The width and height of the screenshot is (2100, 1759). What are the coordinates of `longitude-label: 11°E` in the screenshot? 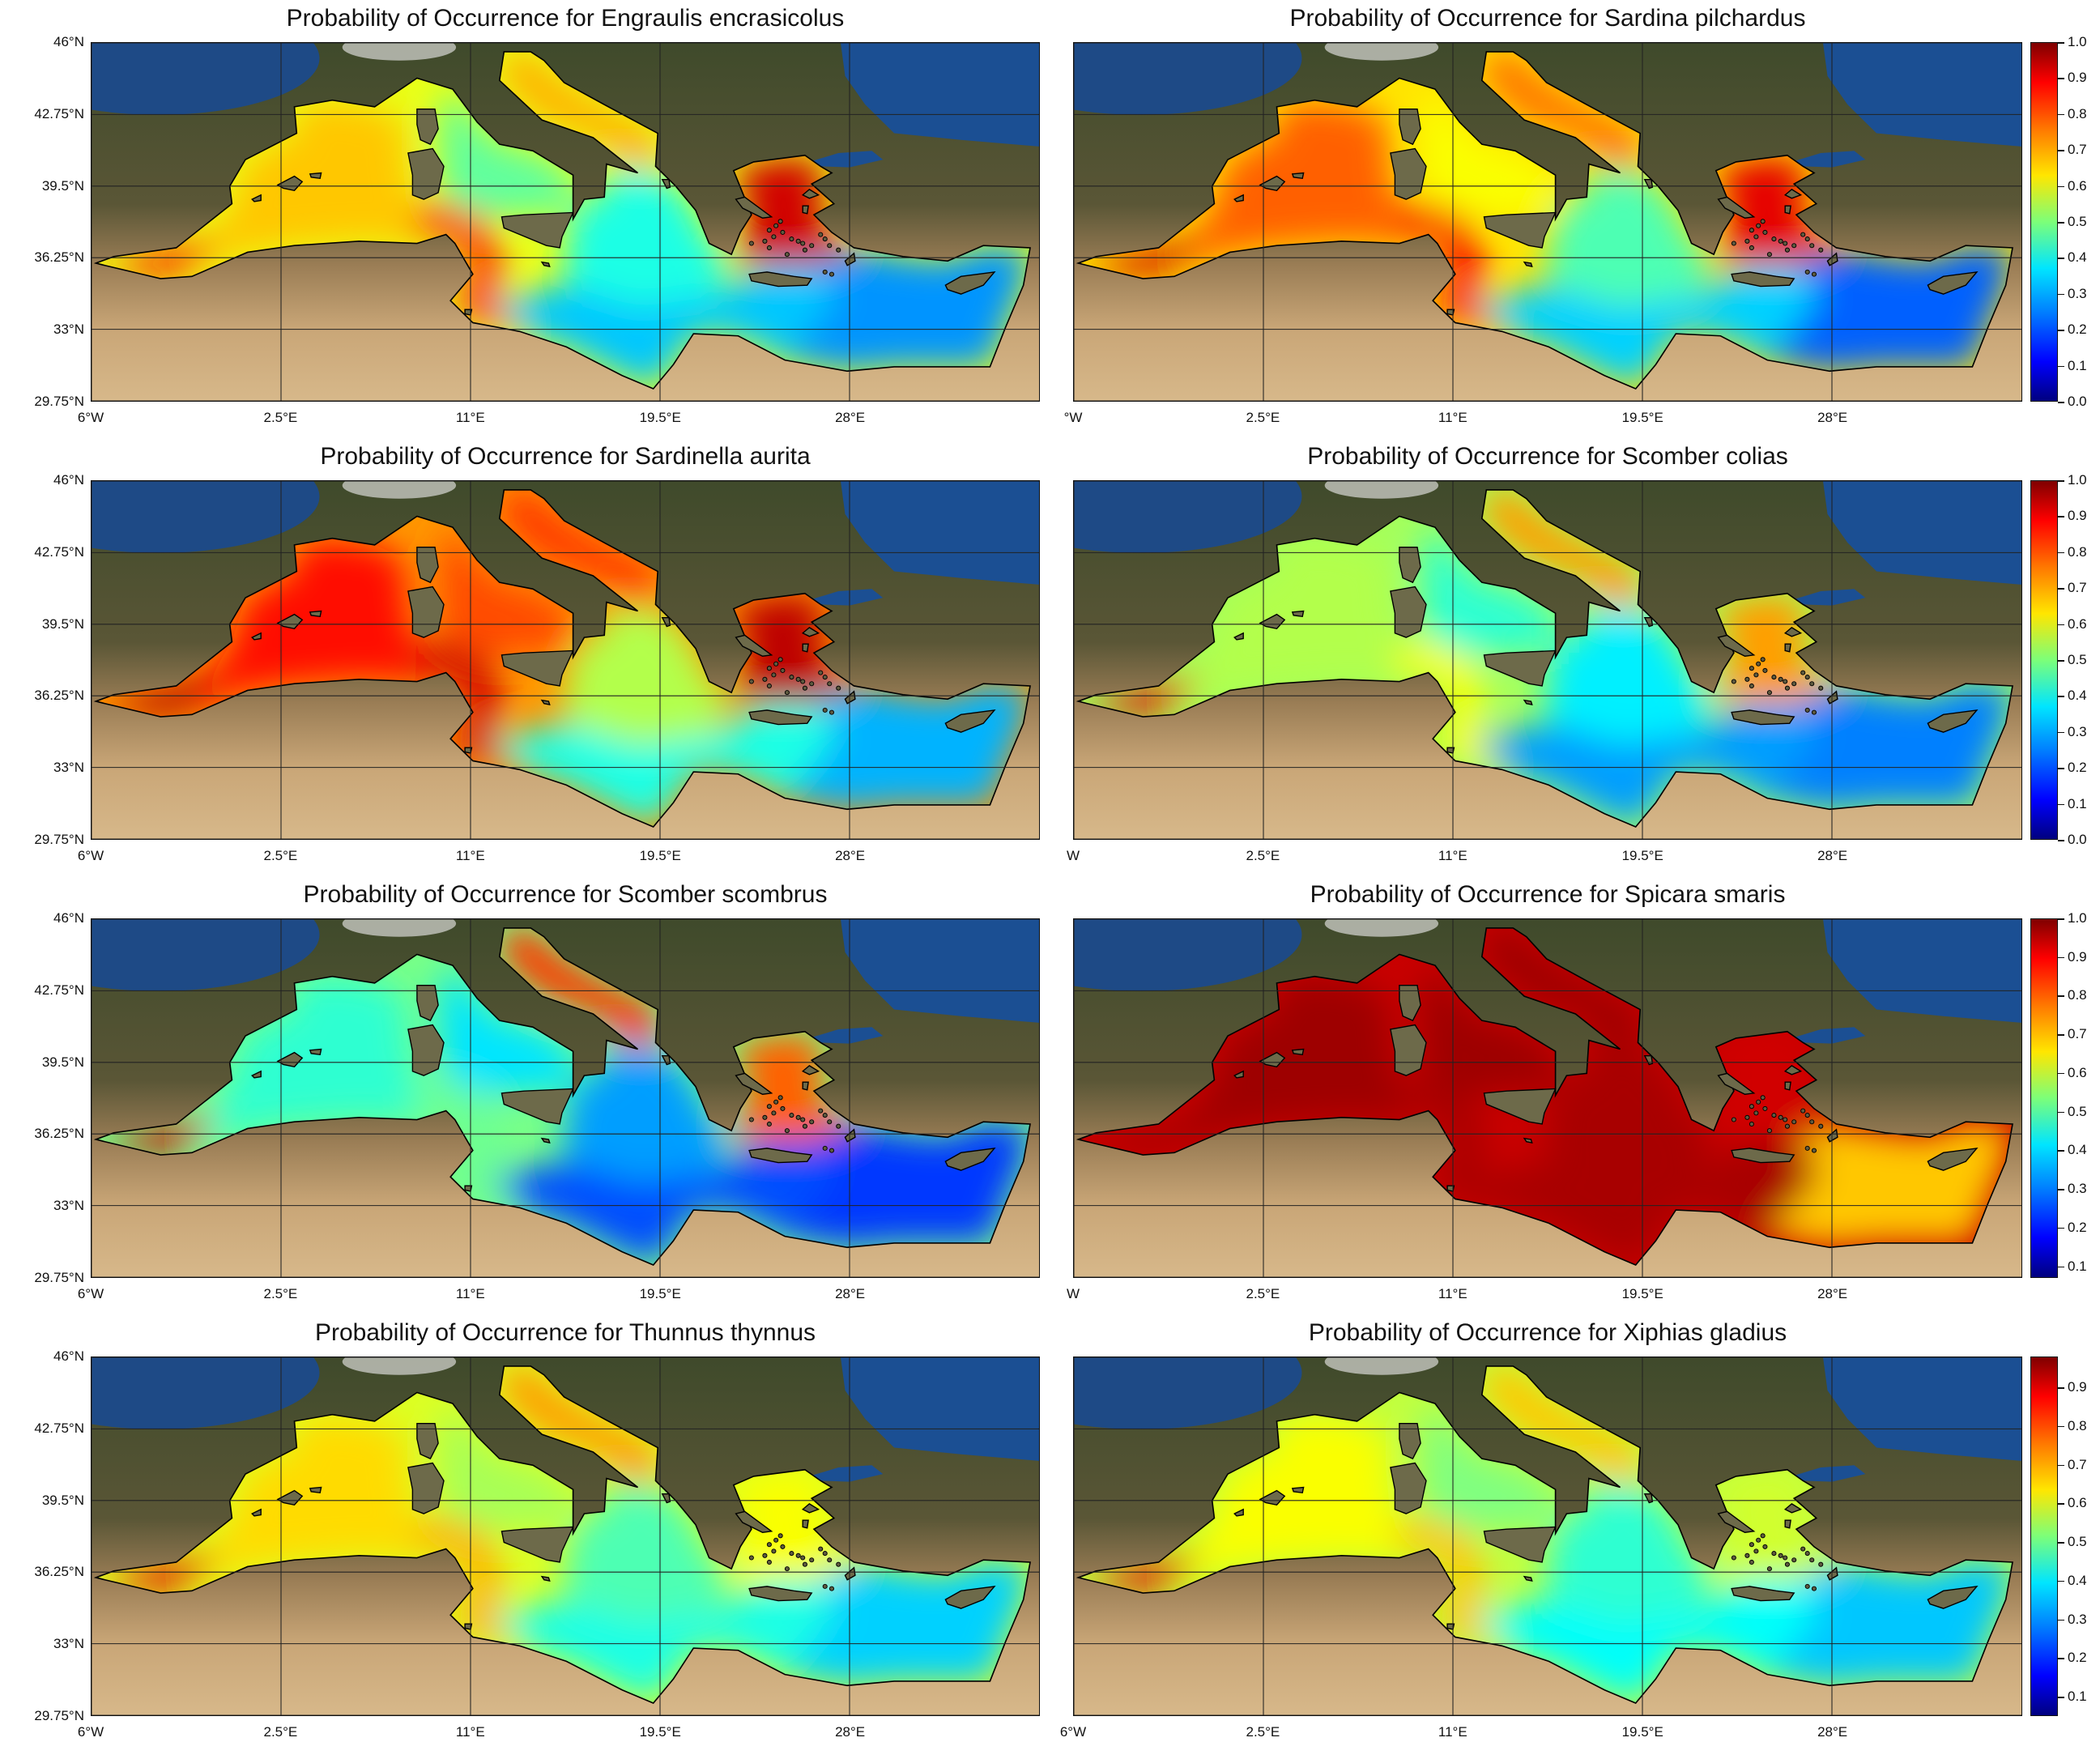 It's located at (470, 417).